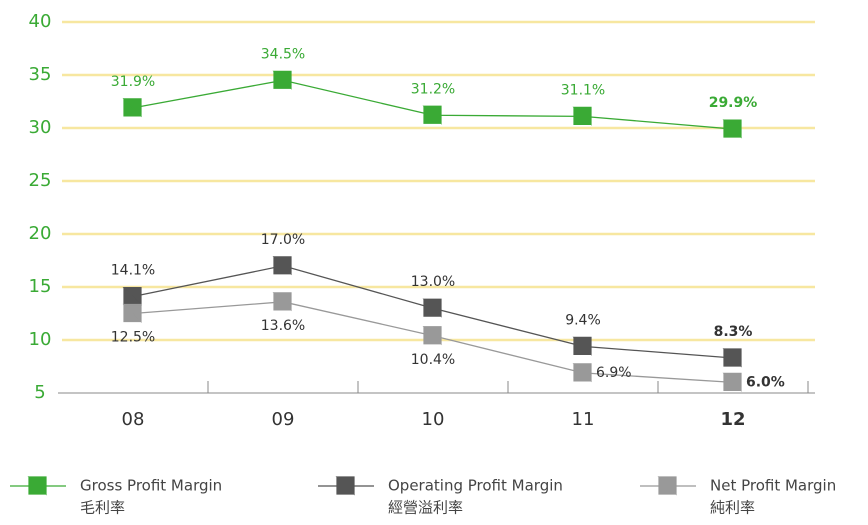 The height and width of the screenshot is (525, 868). What do you see at coordinates (39, 392) in the screenshot?
I see `y-tick-label: 5` at bounding box center [39, 392].